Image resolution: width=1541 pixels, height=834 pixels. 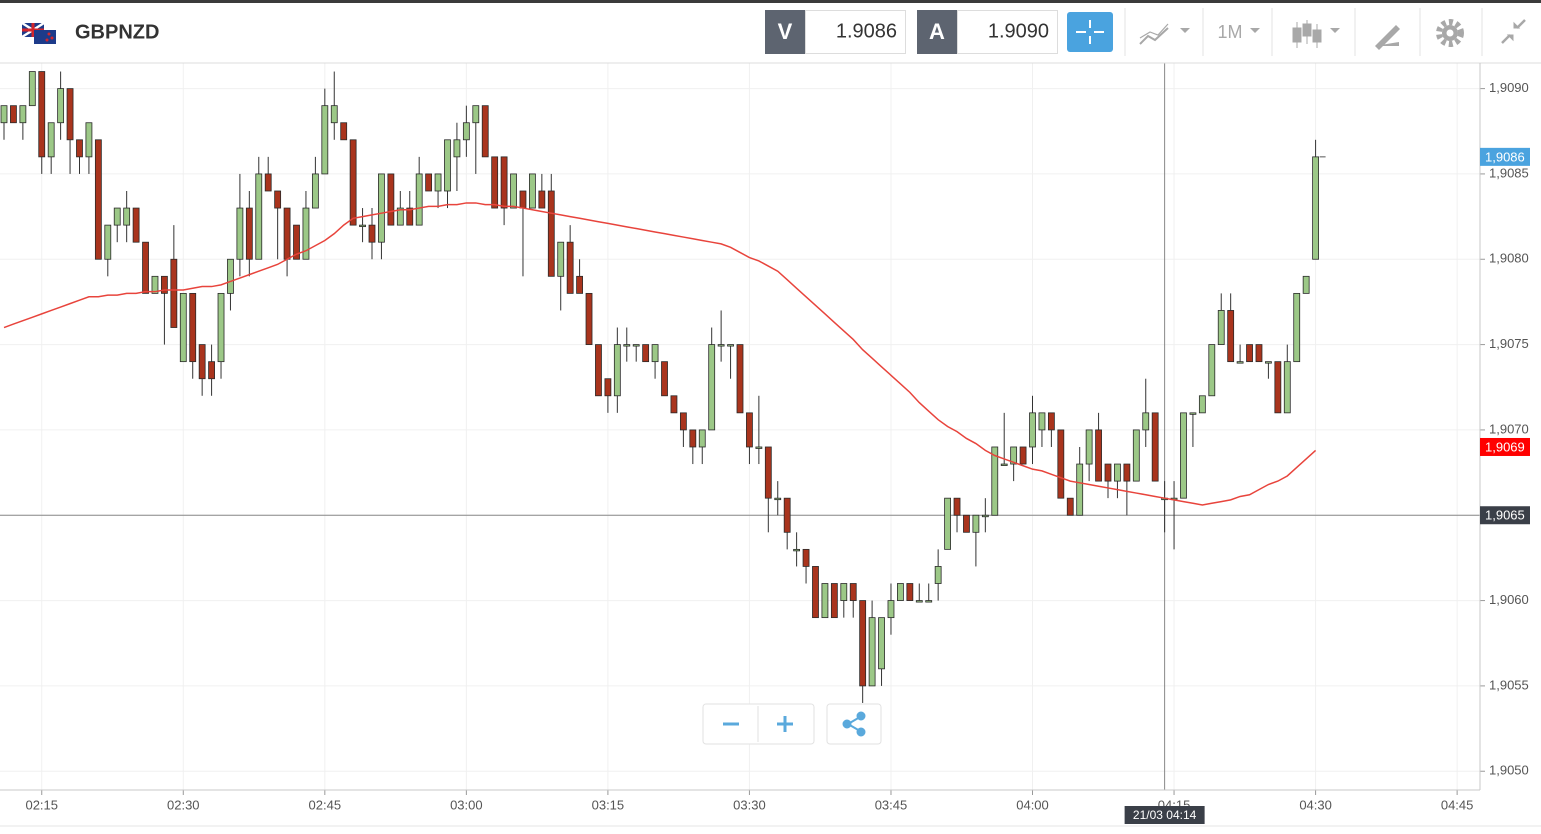 I want to click on toolbar-separators, so click(x=1303, y=32).